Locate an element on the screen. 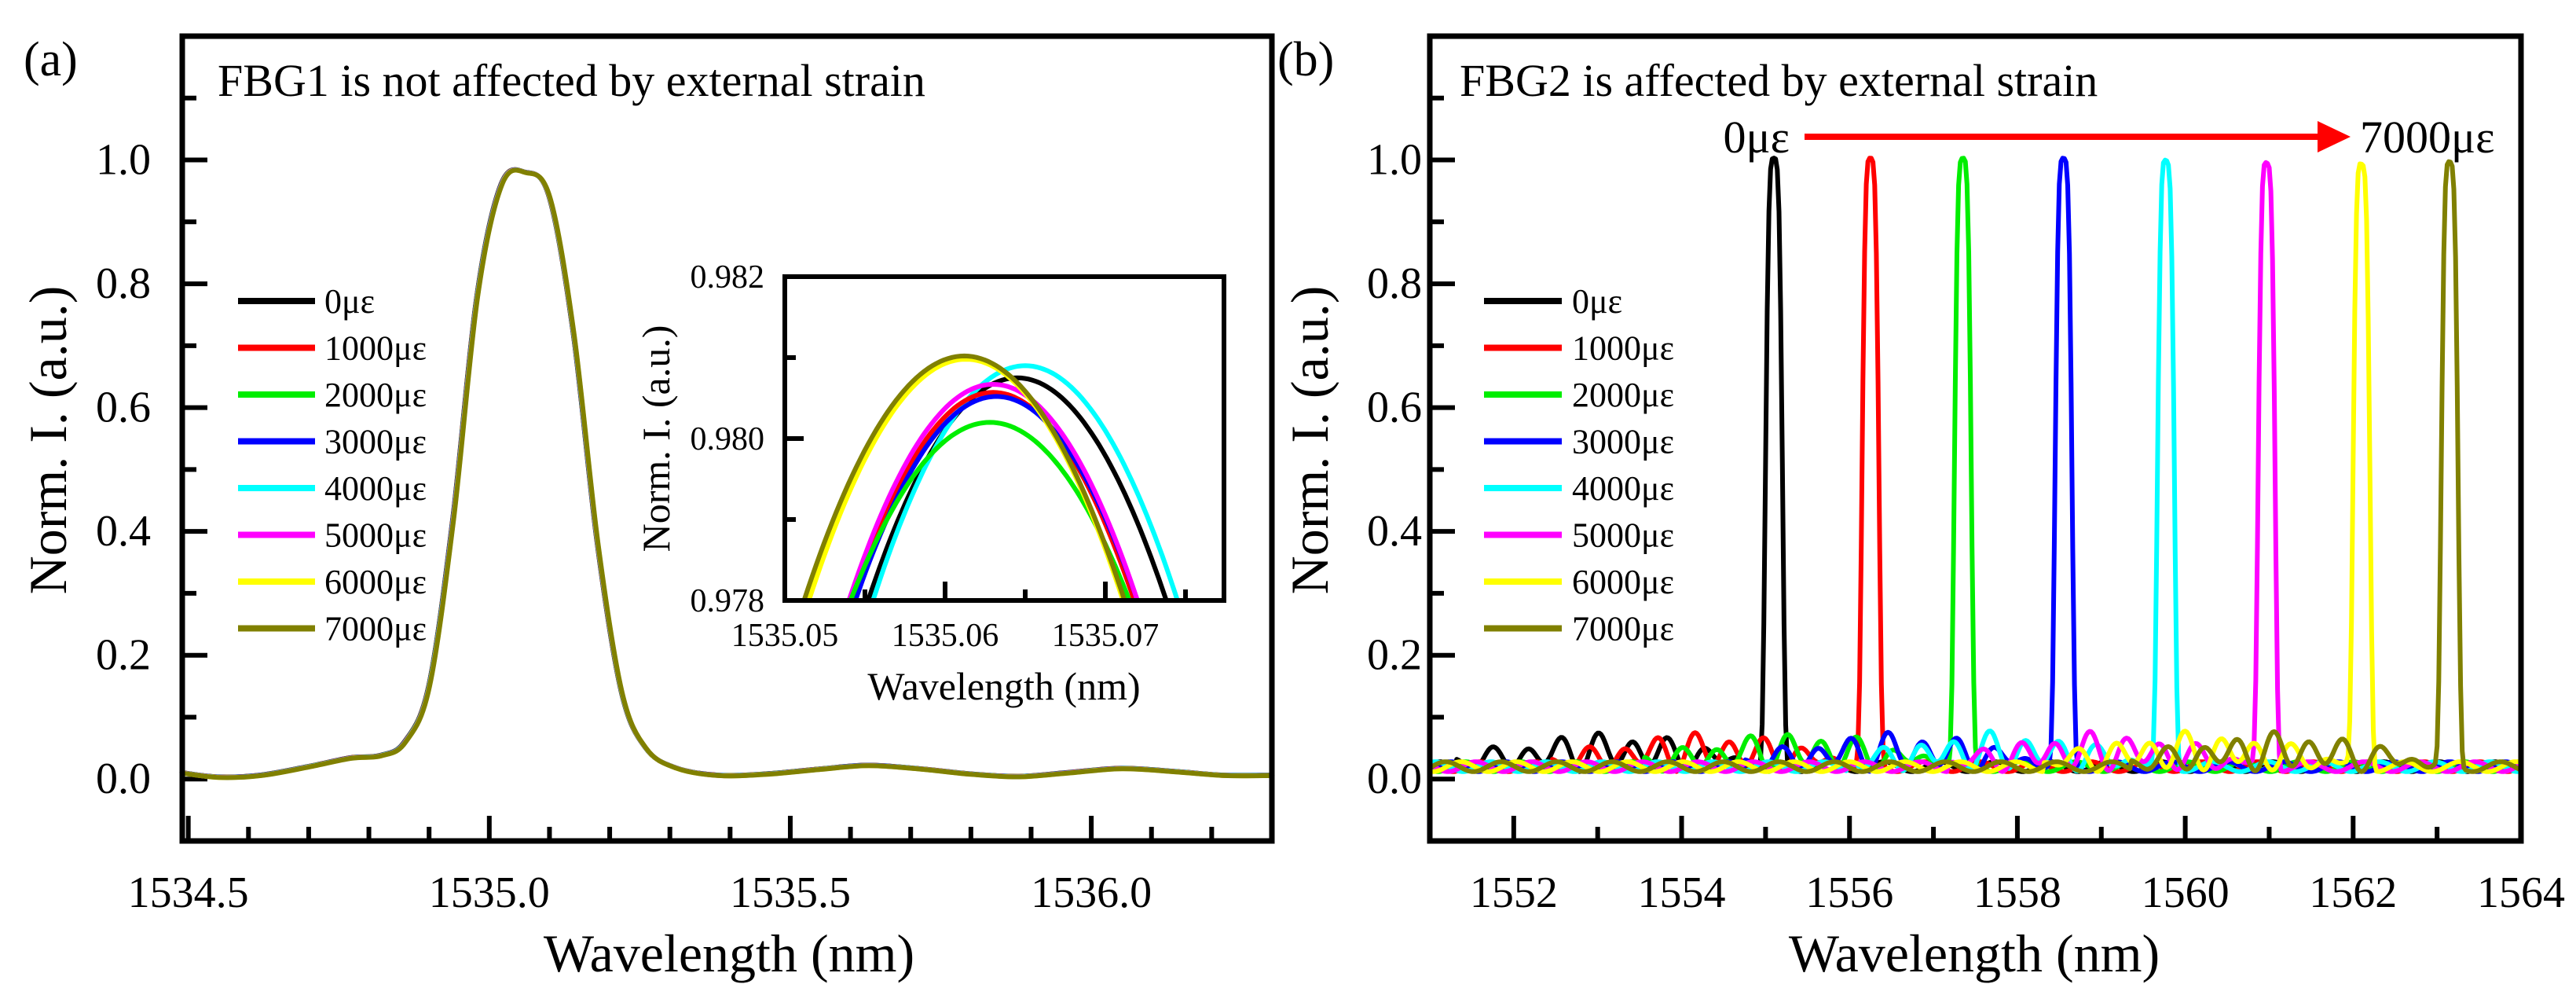  strain-arrow: 0με 7000με is located at coordinates (2109, 137).